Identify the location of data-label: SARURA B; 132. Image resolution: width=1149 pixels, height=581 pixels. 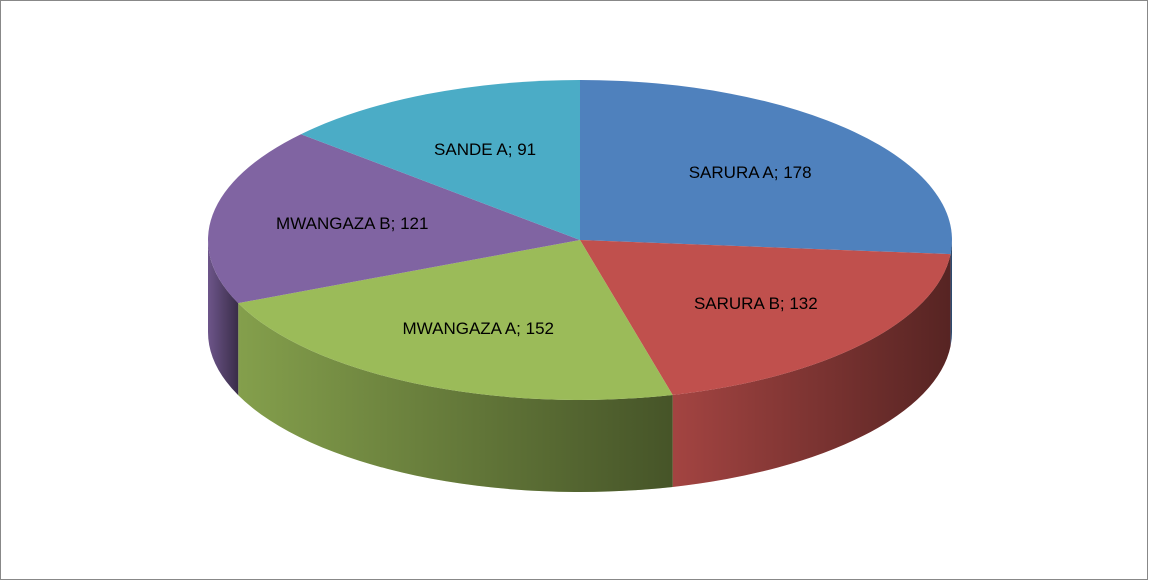
(755, 304).